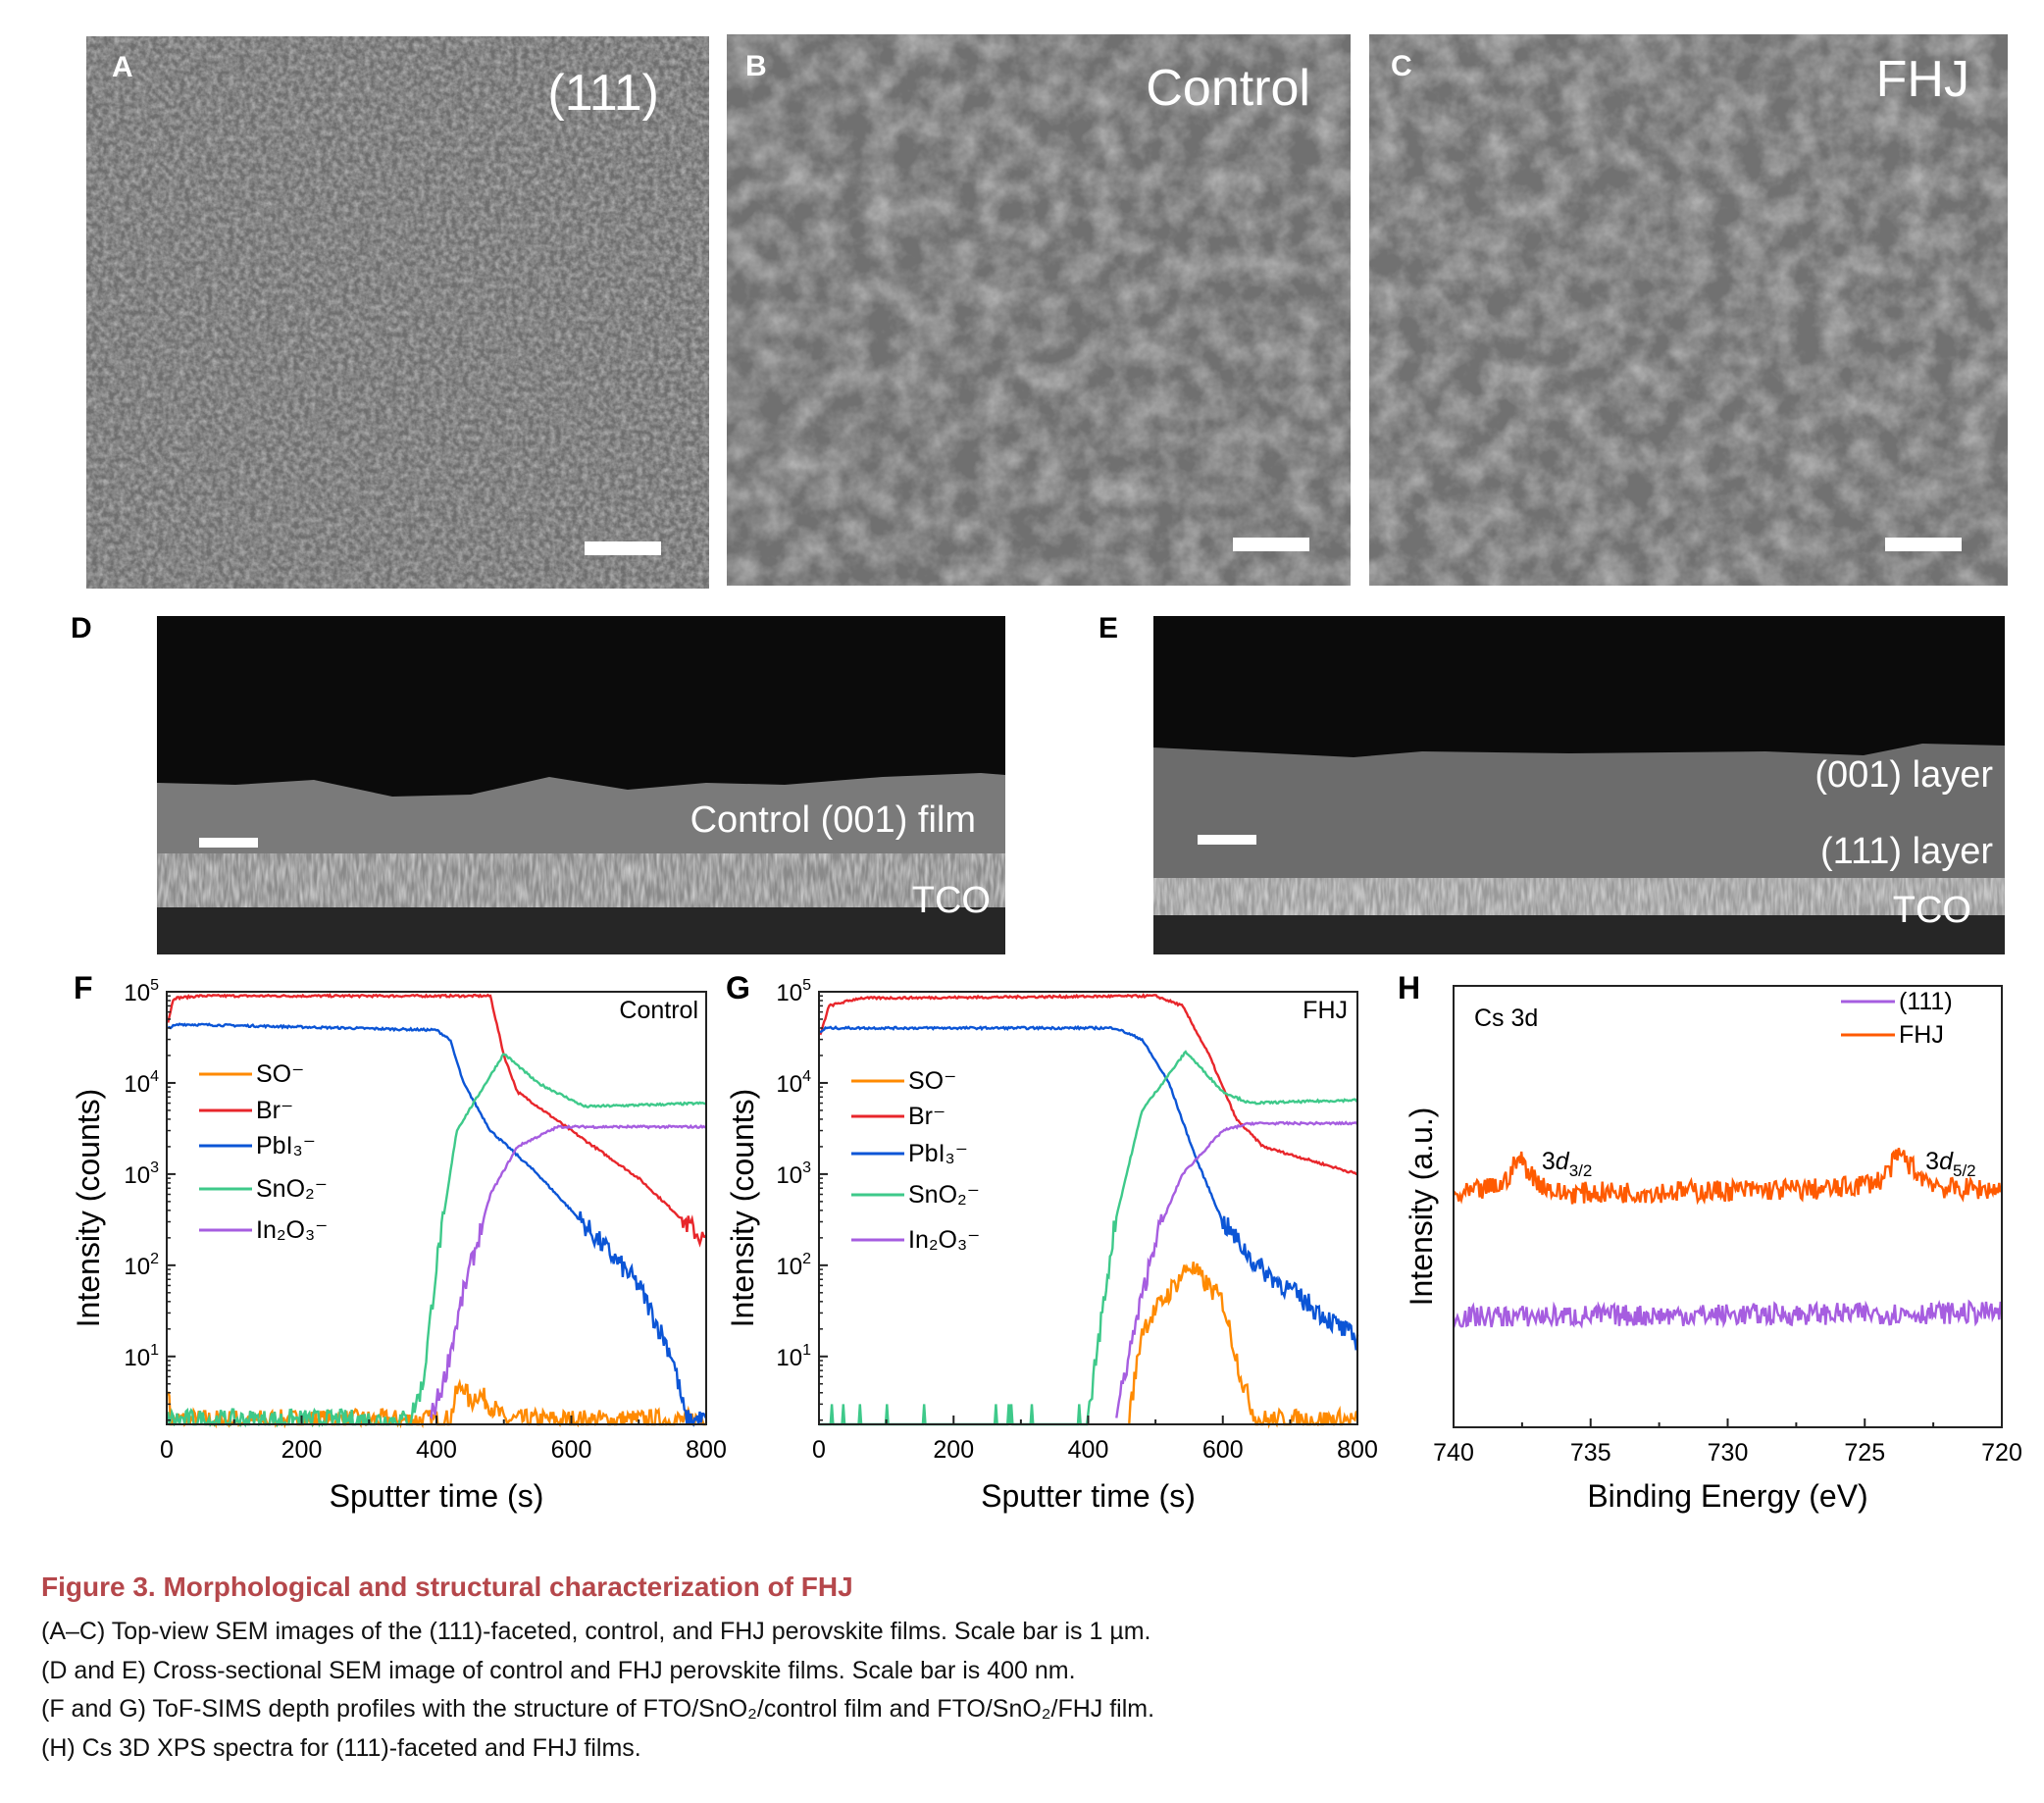  What do you see at coordinates (1907, 851) in the screenshot?
I see `panel-e-label-111: (111) layer` at bounding box center [1907, 851].